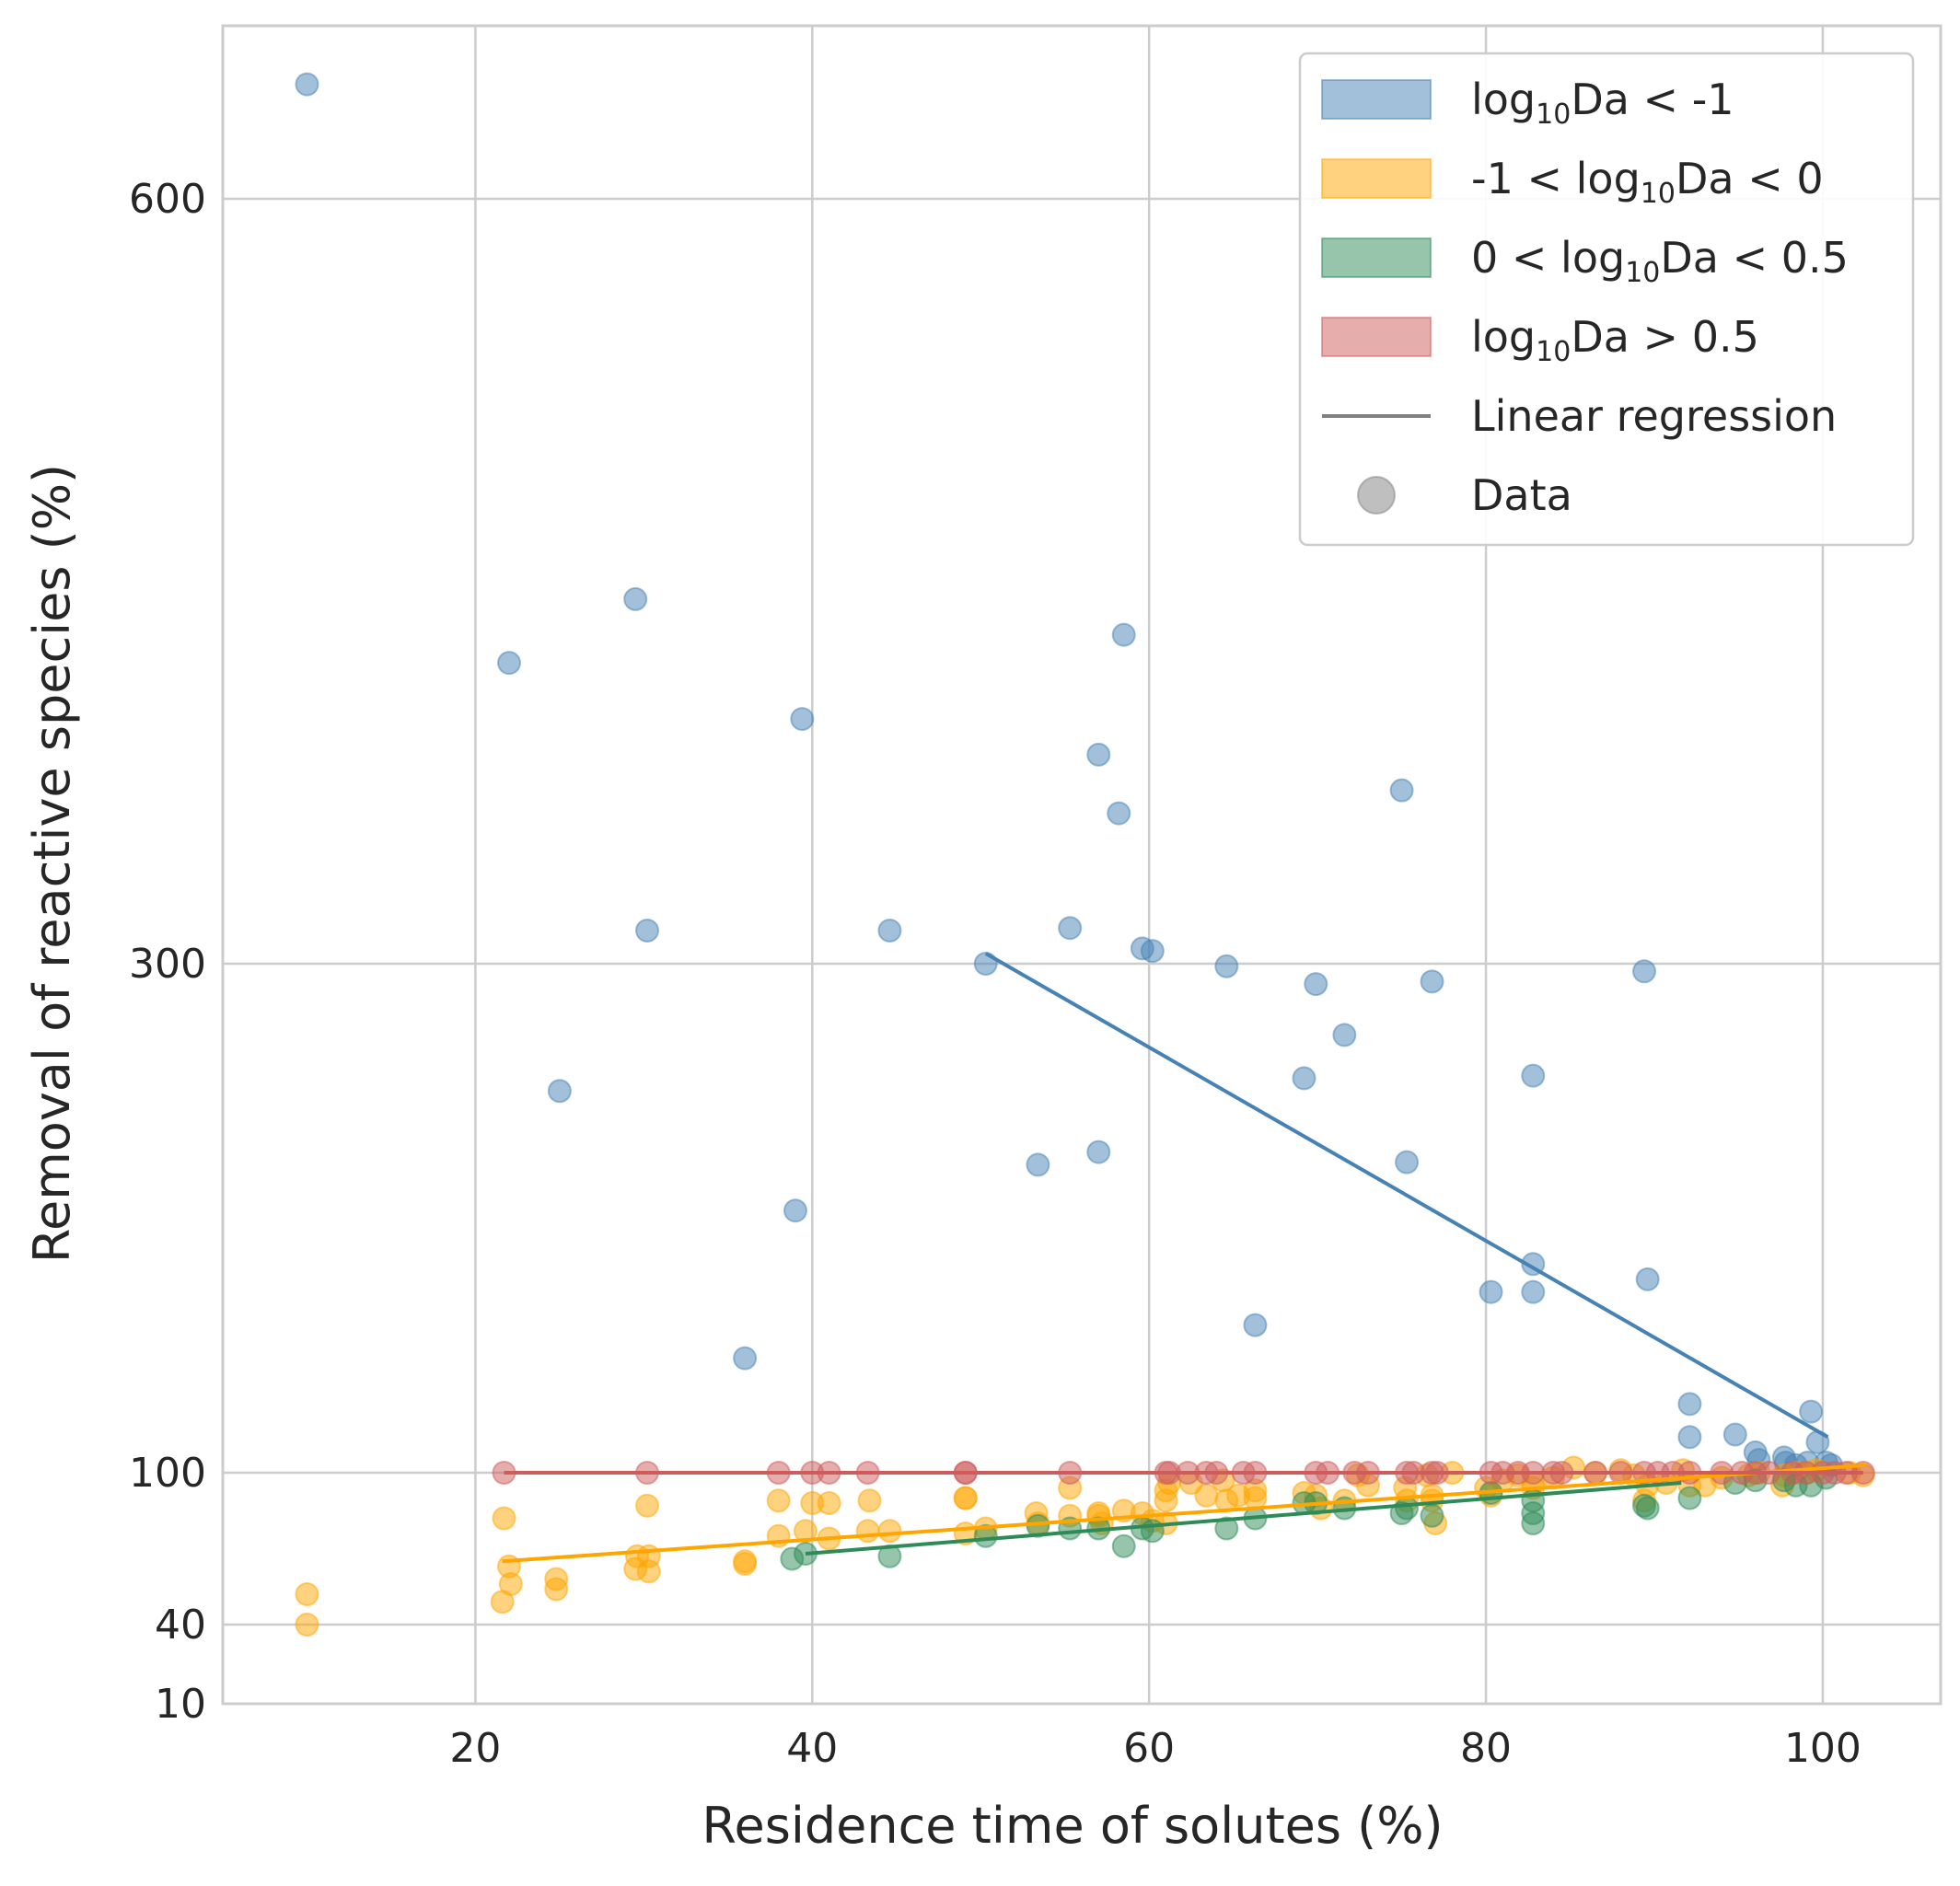  What do you see at coordinates (167, 964) in the screenshot?
I see `y-tick-label: 300` at bounding box center [167, 964].